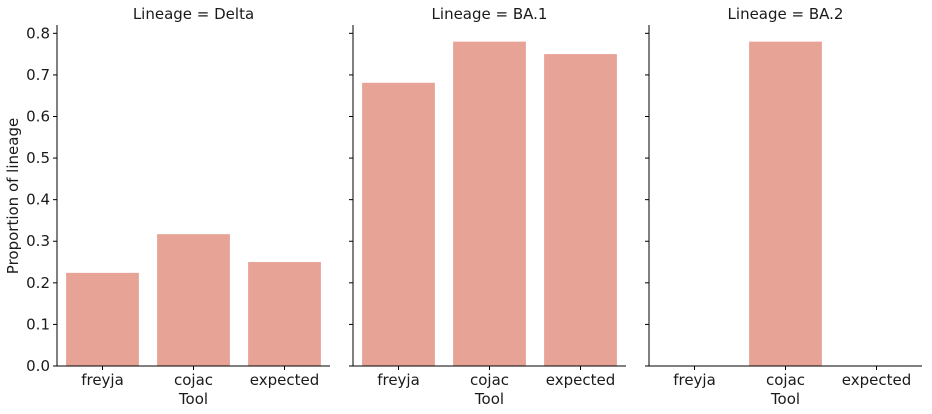 This screenshot has width=932, height=414. I want to click on y-tick-label: 0.5, so click(38, 158).